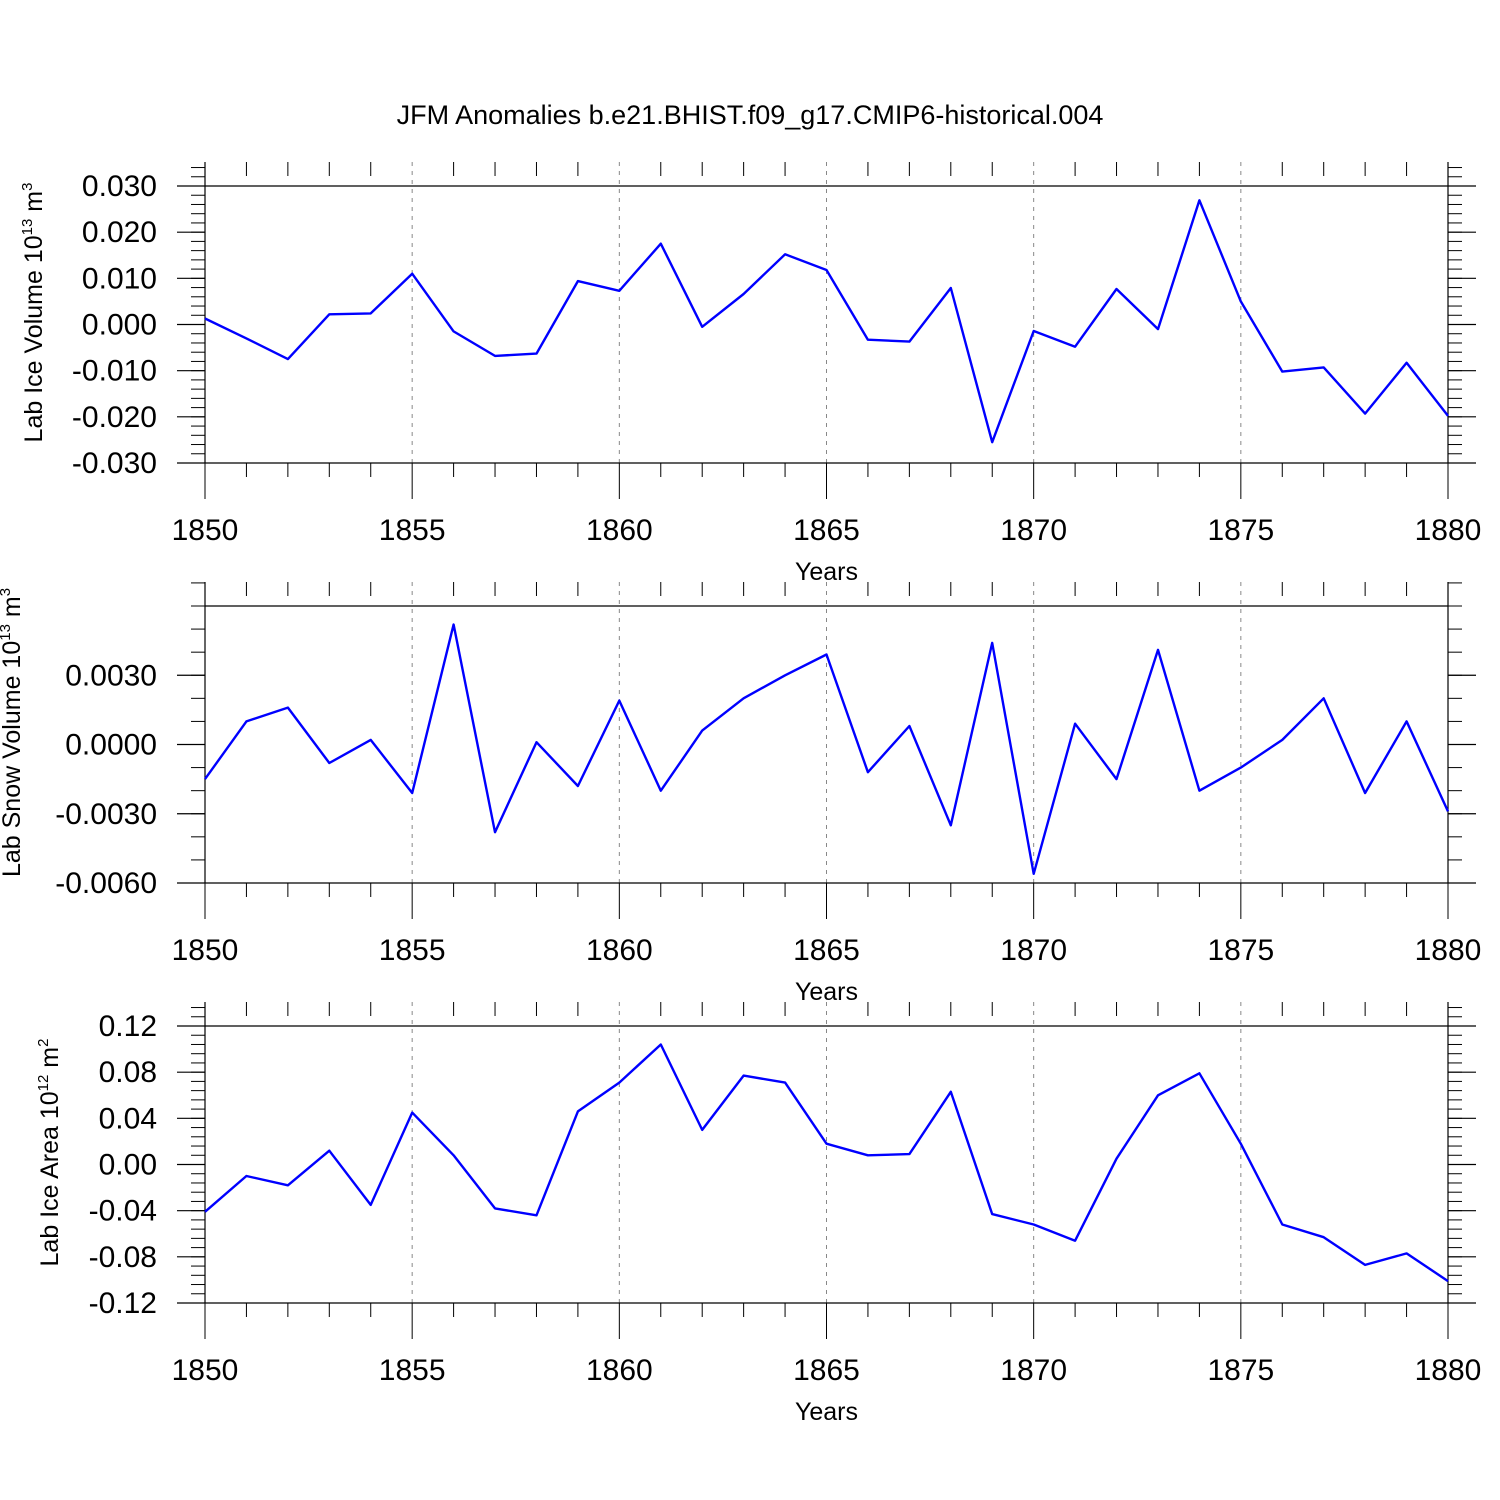 This screenshot has height=1500, width=1500. What do you see at coordinates (123, 1257) in the screenshot?
I see `y-tick-label: -0.08` at bounding box center [123, 1257].